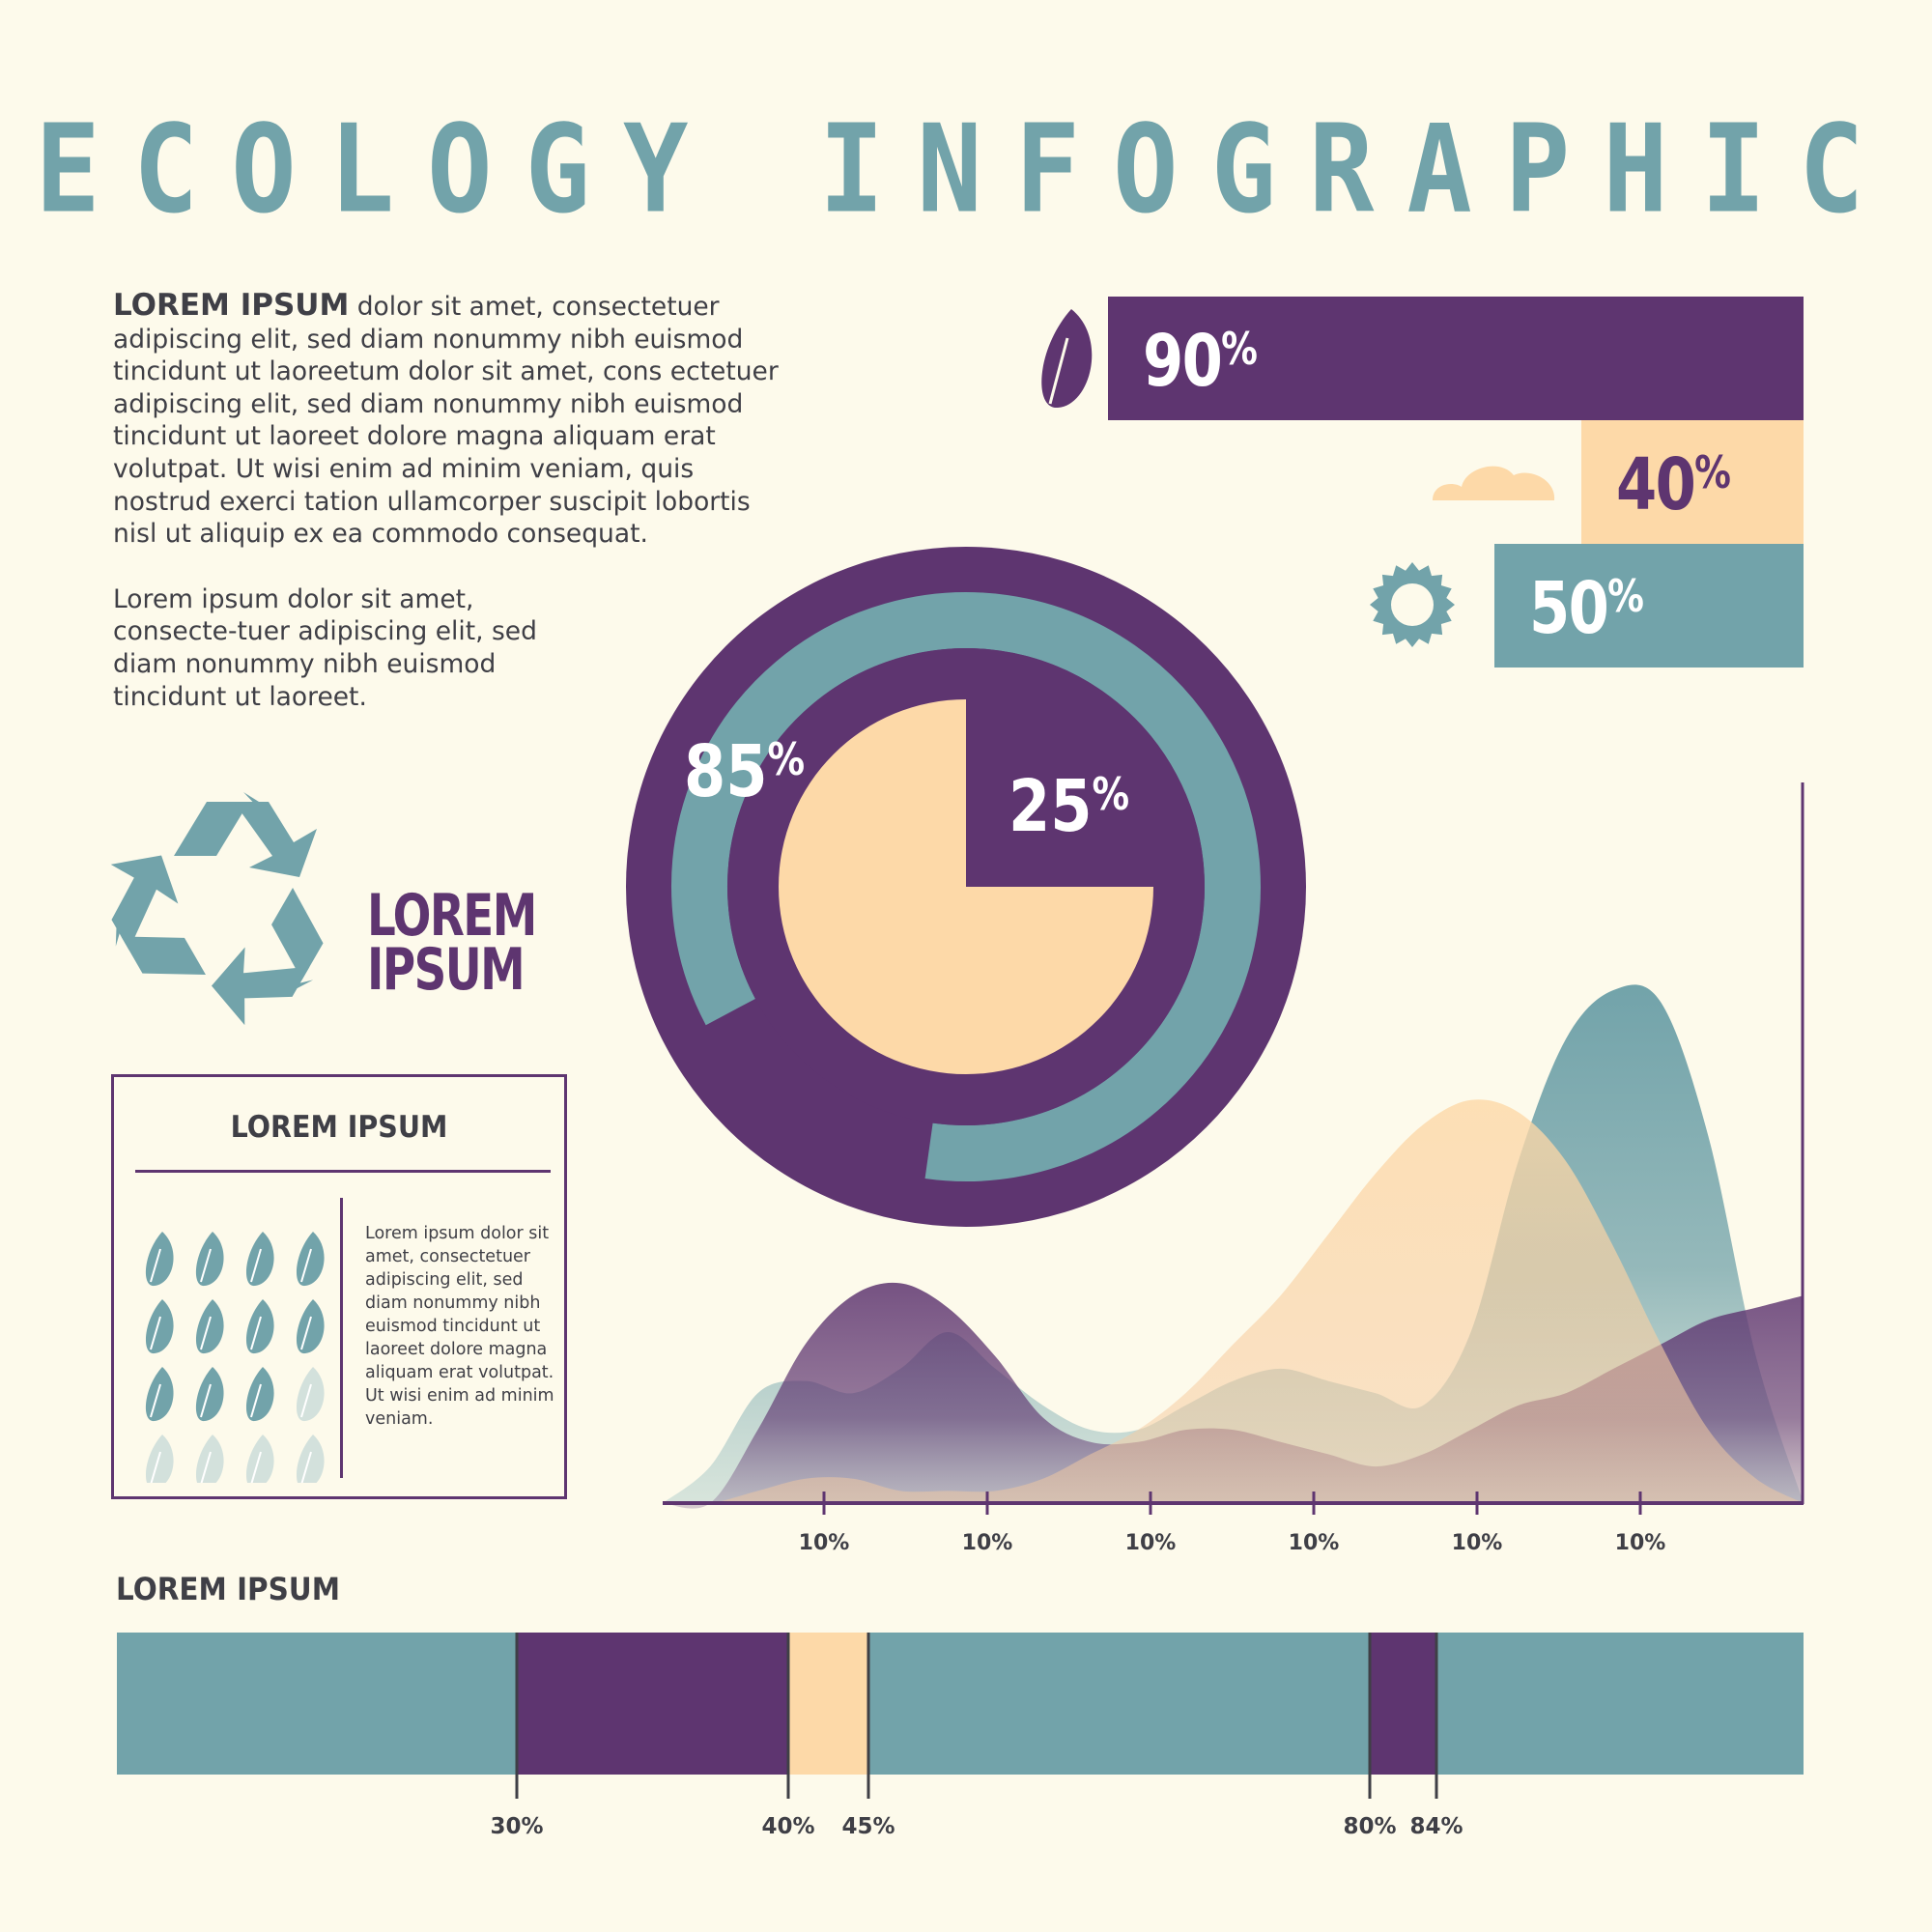 This screenshot has width=1932, height=1932. What do you see at coordinates (341, 1338) in the screenshot?
I see `info-box-vertical-divider` at bounding box center [341, 1338].